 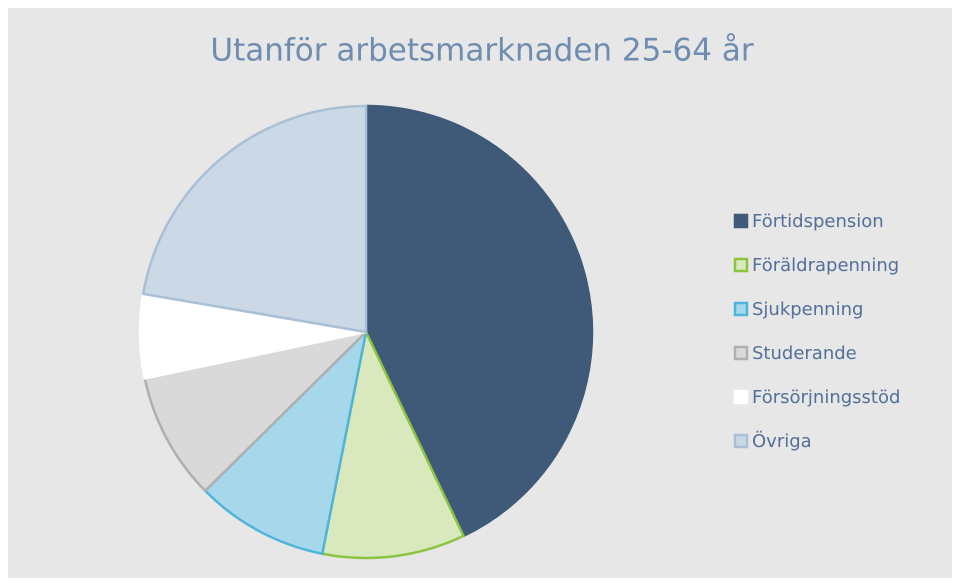 What do you see at coordinates (481, 51) in the screenshot?
I see `chart-title: Utanför arbetsmarknaden 25-64 år` at bounding box center [481, 51].